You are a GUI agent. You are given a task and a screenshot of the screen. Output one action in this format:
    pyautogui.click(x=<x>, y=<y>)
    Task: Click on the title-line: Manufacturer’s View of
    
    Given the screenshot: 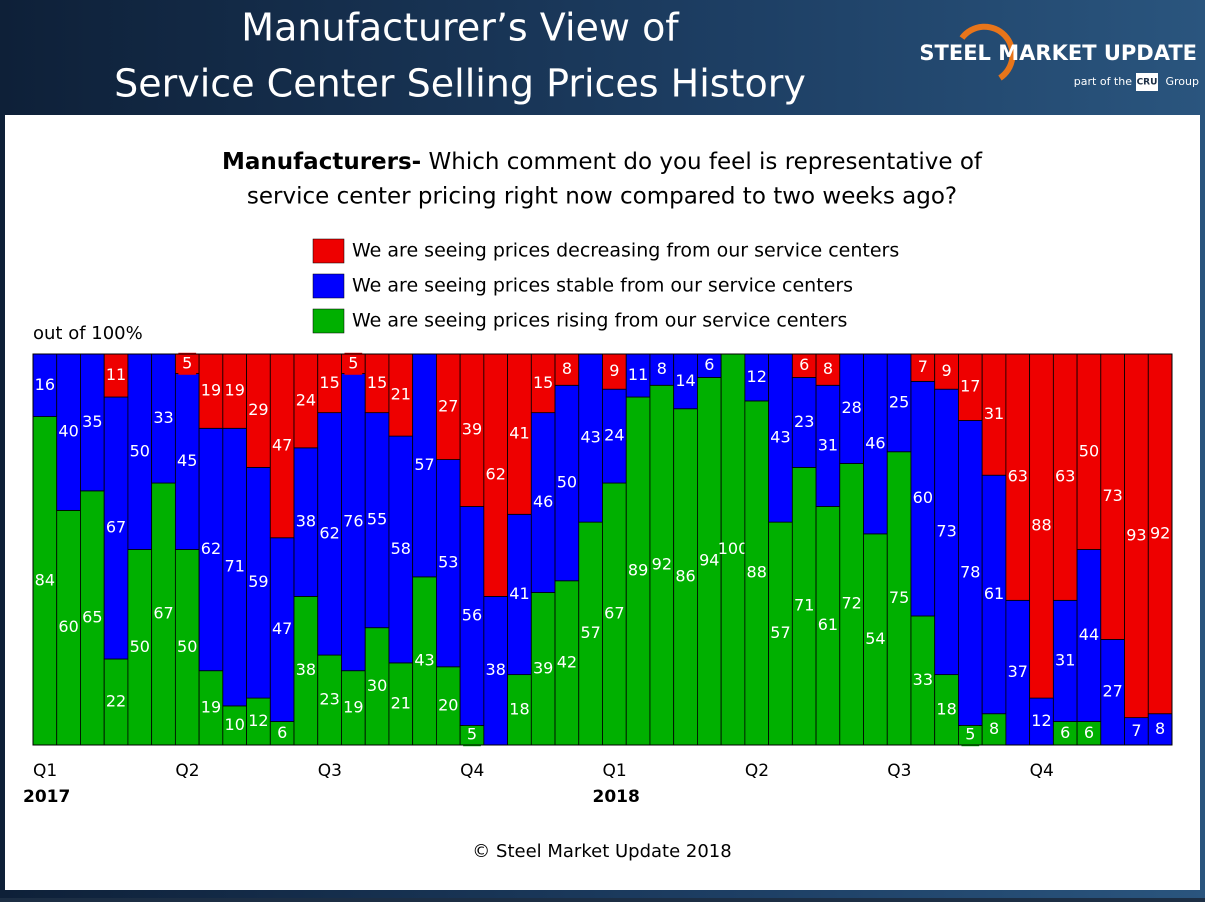 What is the action you would take?
    pyautogui.click(x=460, y=28)
    